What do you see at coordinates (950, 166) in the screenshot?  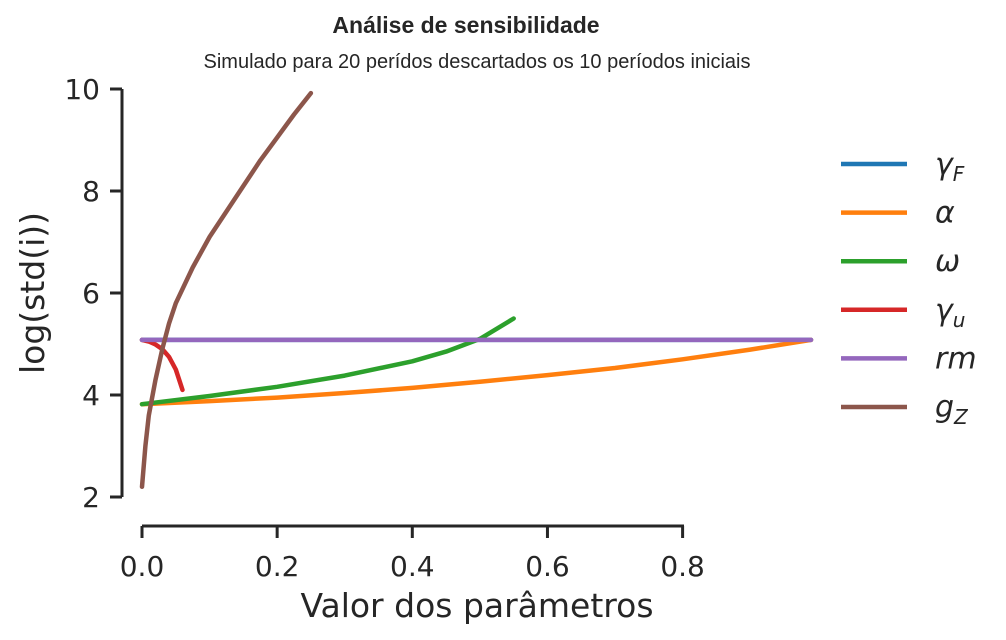 I see `legend-label-0: γF` at bounding box center [950, 166].